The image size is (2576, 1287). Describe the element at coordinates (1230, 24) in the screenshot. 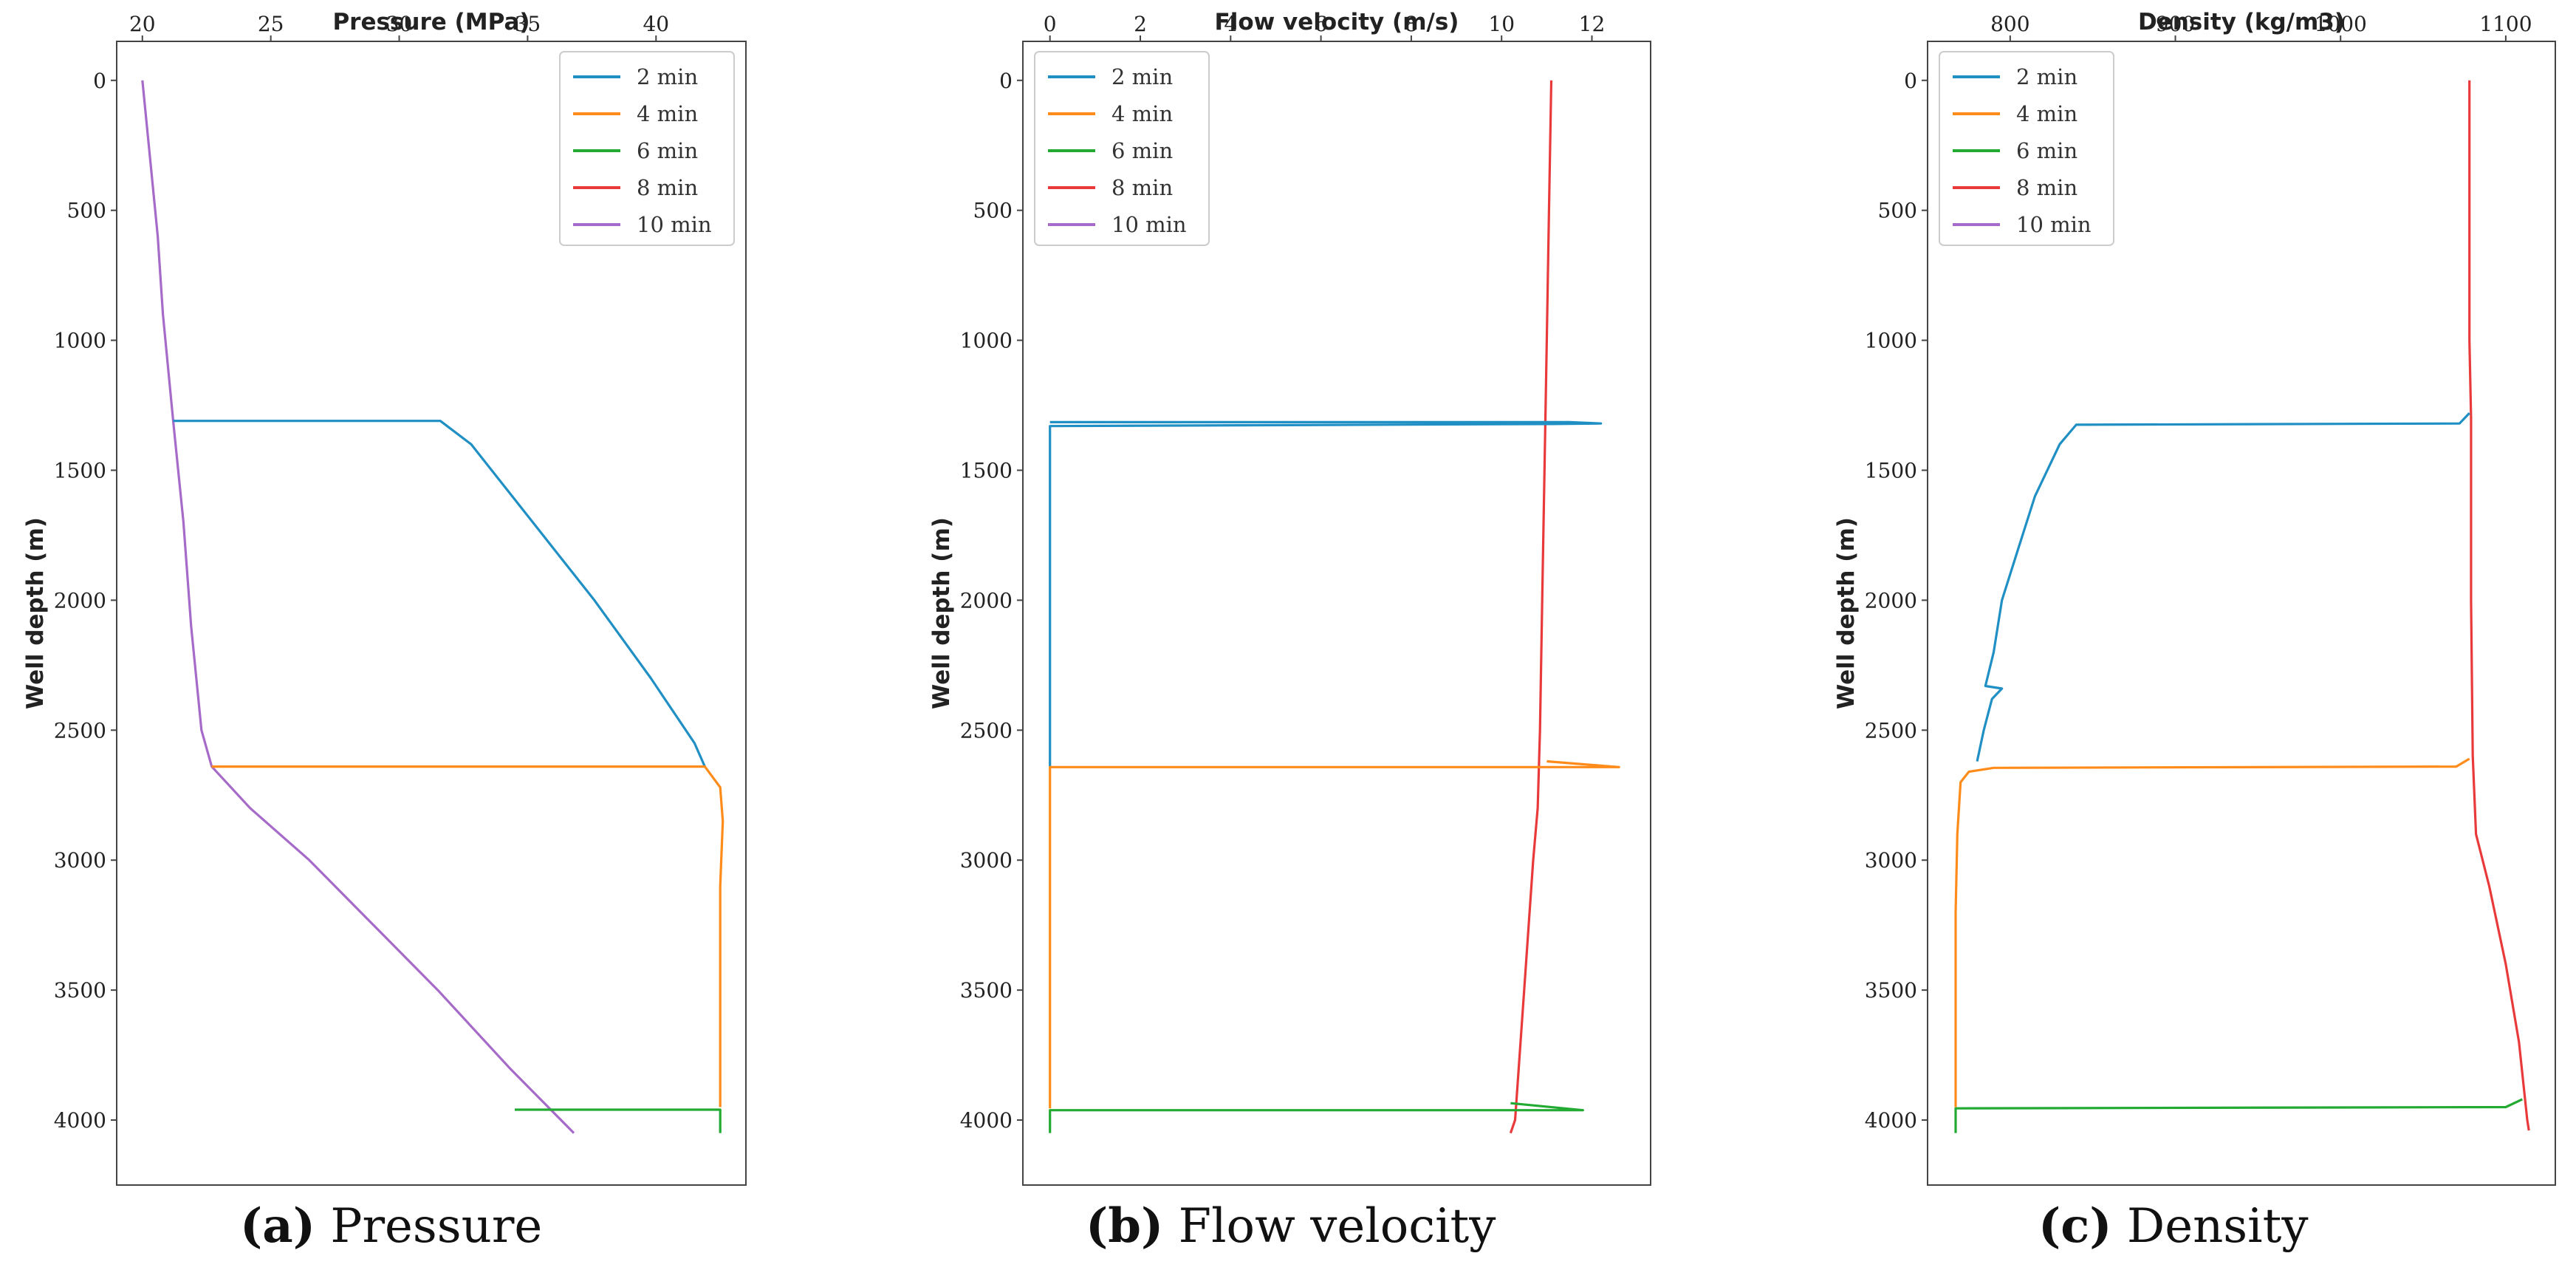

I see `x-tick-label: 4` at that location.